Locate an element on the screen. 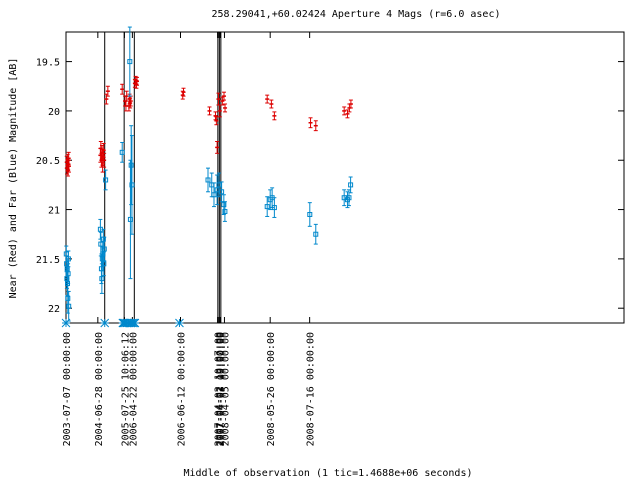 The height and width of the screenshot is (480, 640). x-tick-label-10: 2008-07-16 00:00:00 is located at coordinates (311, 389).